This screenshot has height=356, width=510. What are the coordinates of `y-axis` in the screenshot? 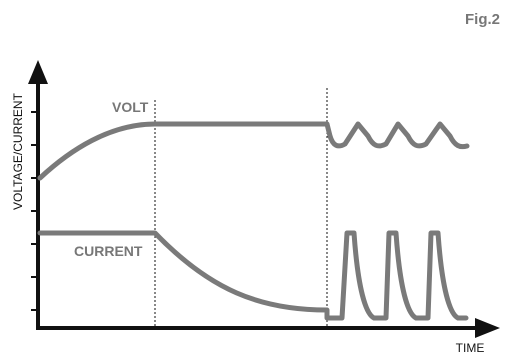 It's located at (38, 195).